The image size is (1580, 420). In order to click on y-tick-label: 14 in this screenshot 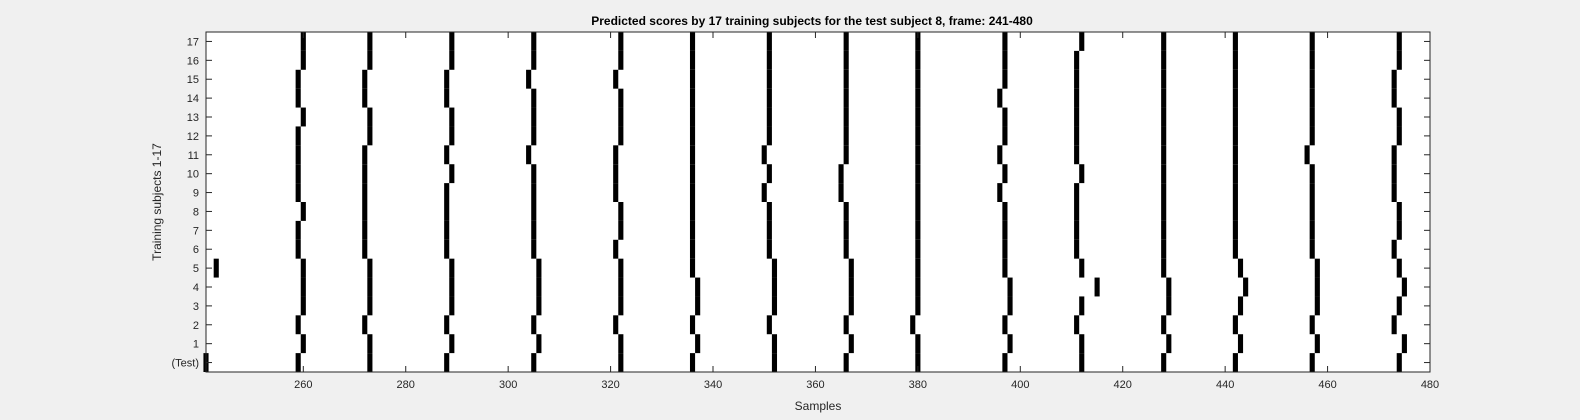, I will do `click(193, 99)`.